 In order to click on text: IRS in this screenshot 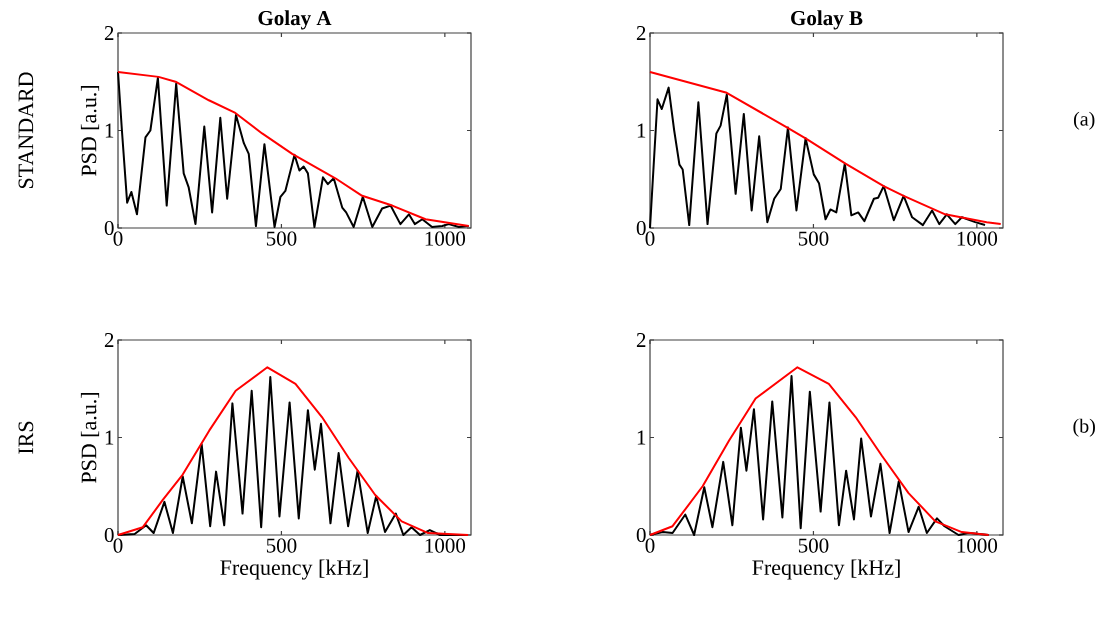, I will do `click(26, 437)`.